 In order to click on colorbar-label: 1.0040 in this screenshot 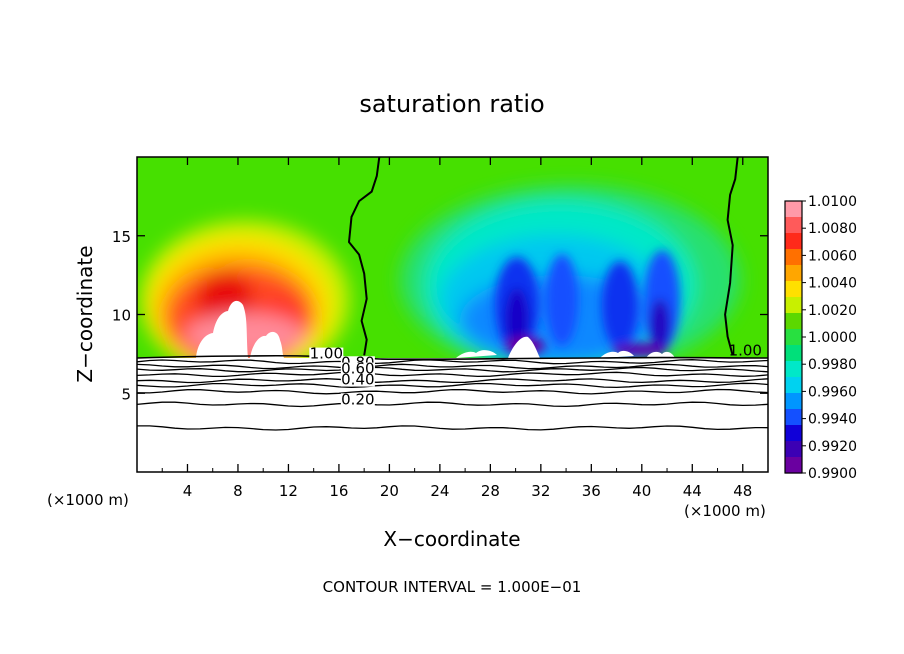, I will do `click(832, 284)`.